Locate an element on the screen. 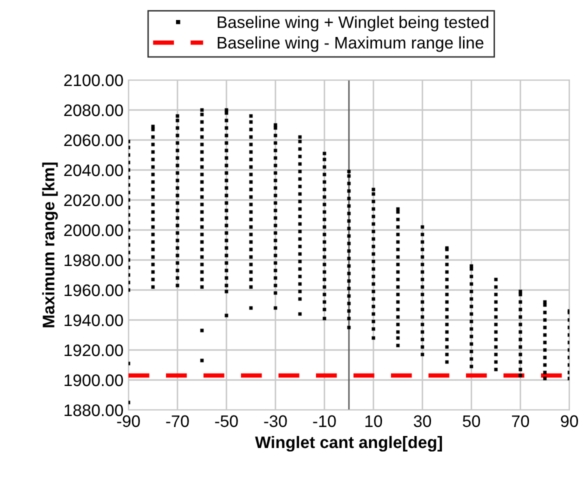 The height and width of the screenshot is (500, 584). x-tick-label: 90 is located at coordinates (569, 421).